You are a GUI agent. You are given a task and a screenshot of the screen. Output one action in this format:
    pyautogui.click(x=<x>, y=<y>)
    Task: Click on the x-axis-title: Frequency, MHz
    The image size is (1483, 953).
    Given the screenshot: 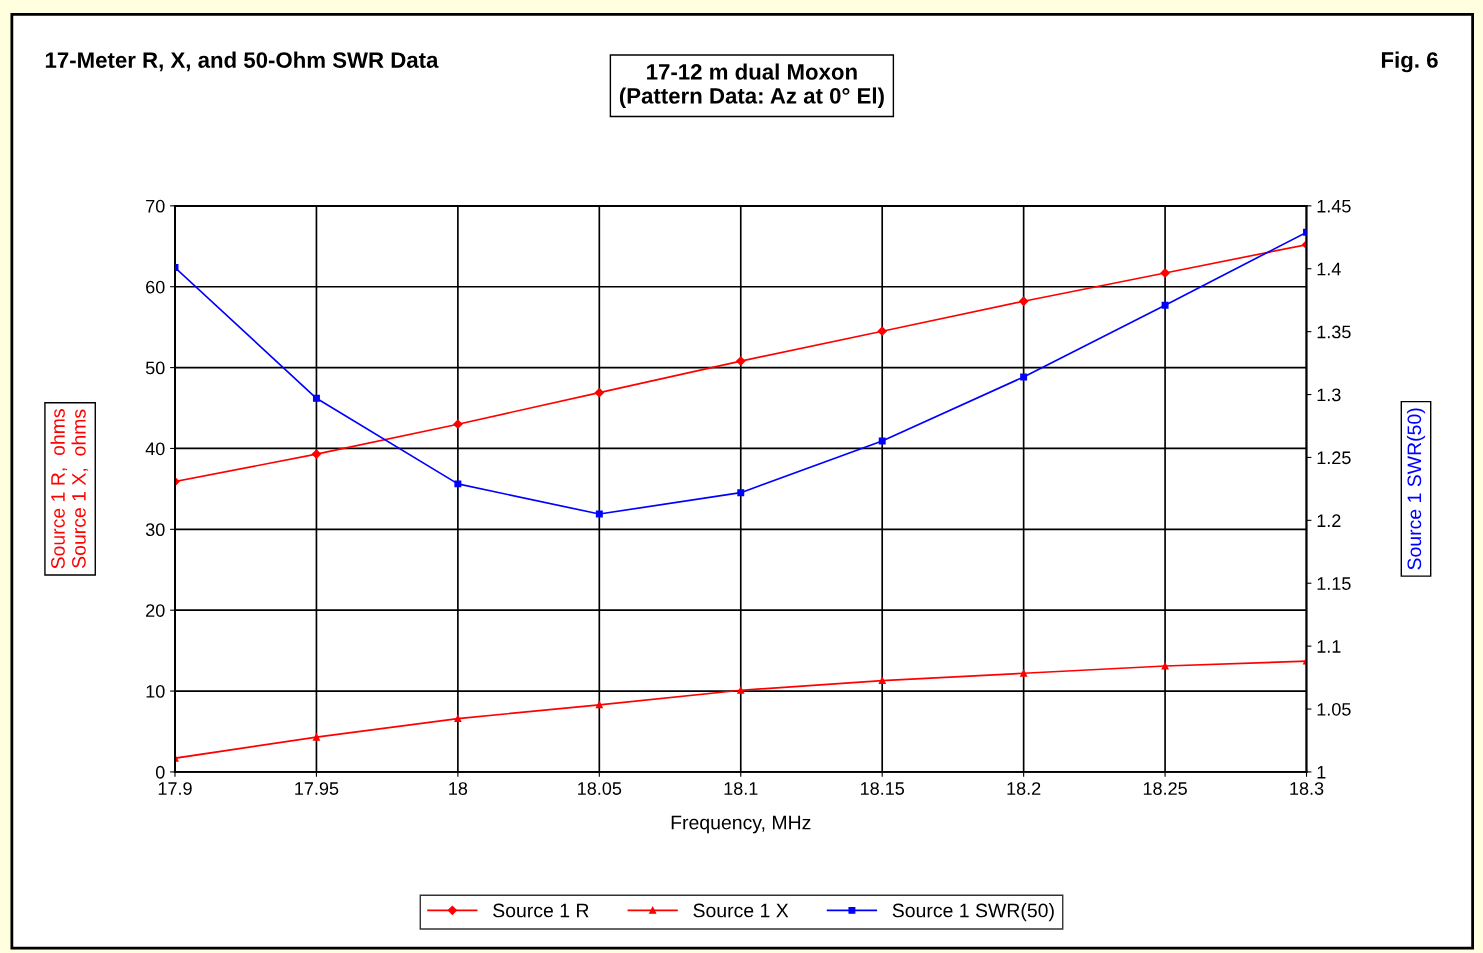 What is the action you would take?
    pyautogui.click(x=741, y=824)
    